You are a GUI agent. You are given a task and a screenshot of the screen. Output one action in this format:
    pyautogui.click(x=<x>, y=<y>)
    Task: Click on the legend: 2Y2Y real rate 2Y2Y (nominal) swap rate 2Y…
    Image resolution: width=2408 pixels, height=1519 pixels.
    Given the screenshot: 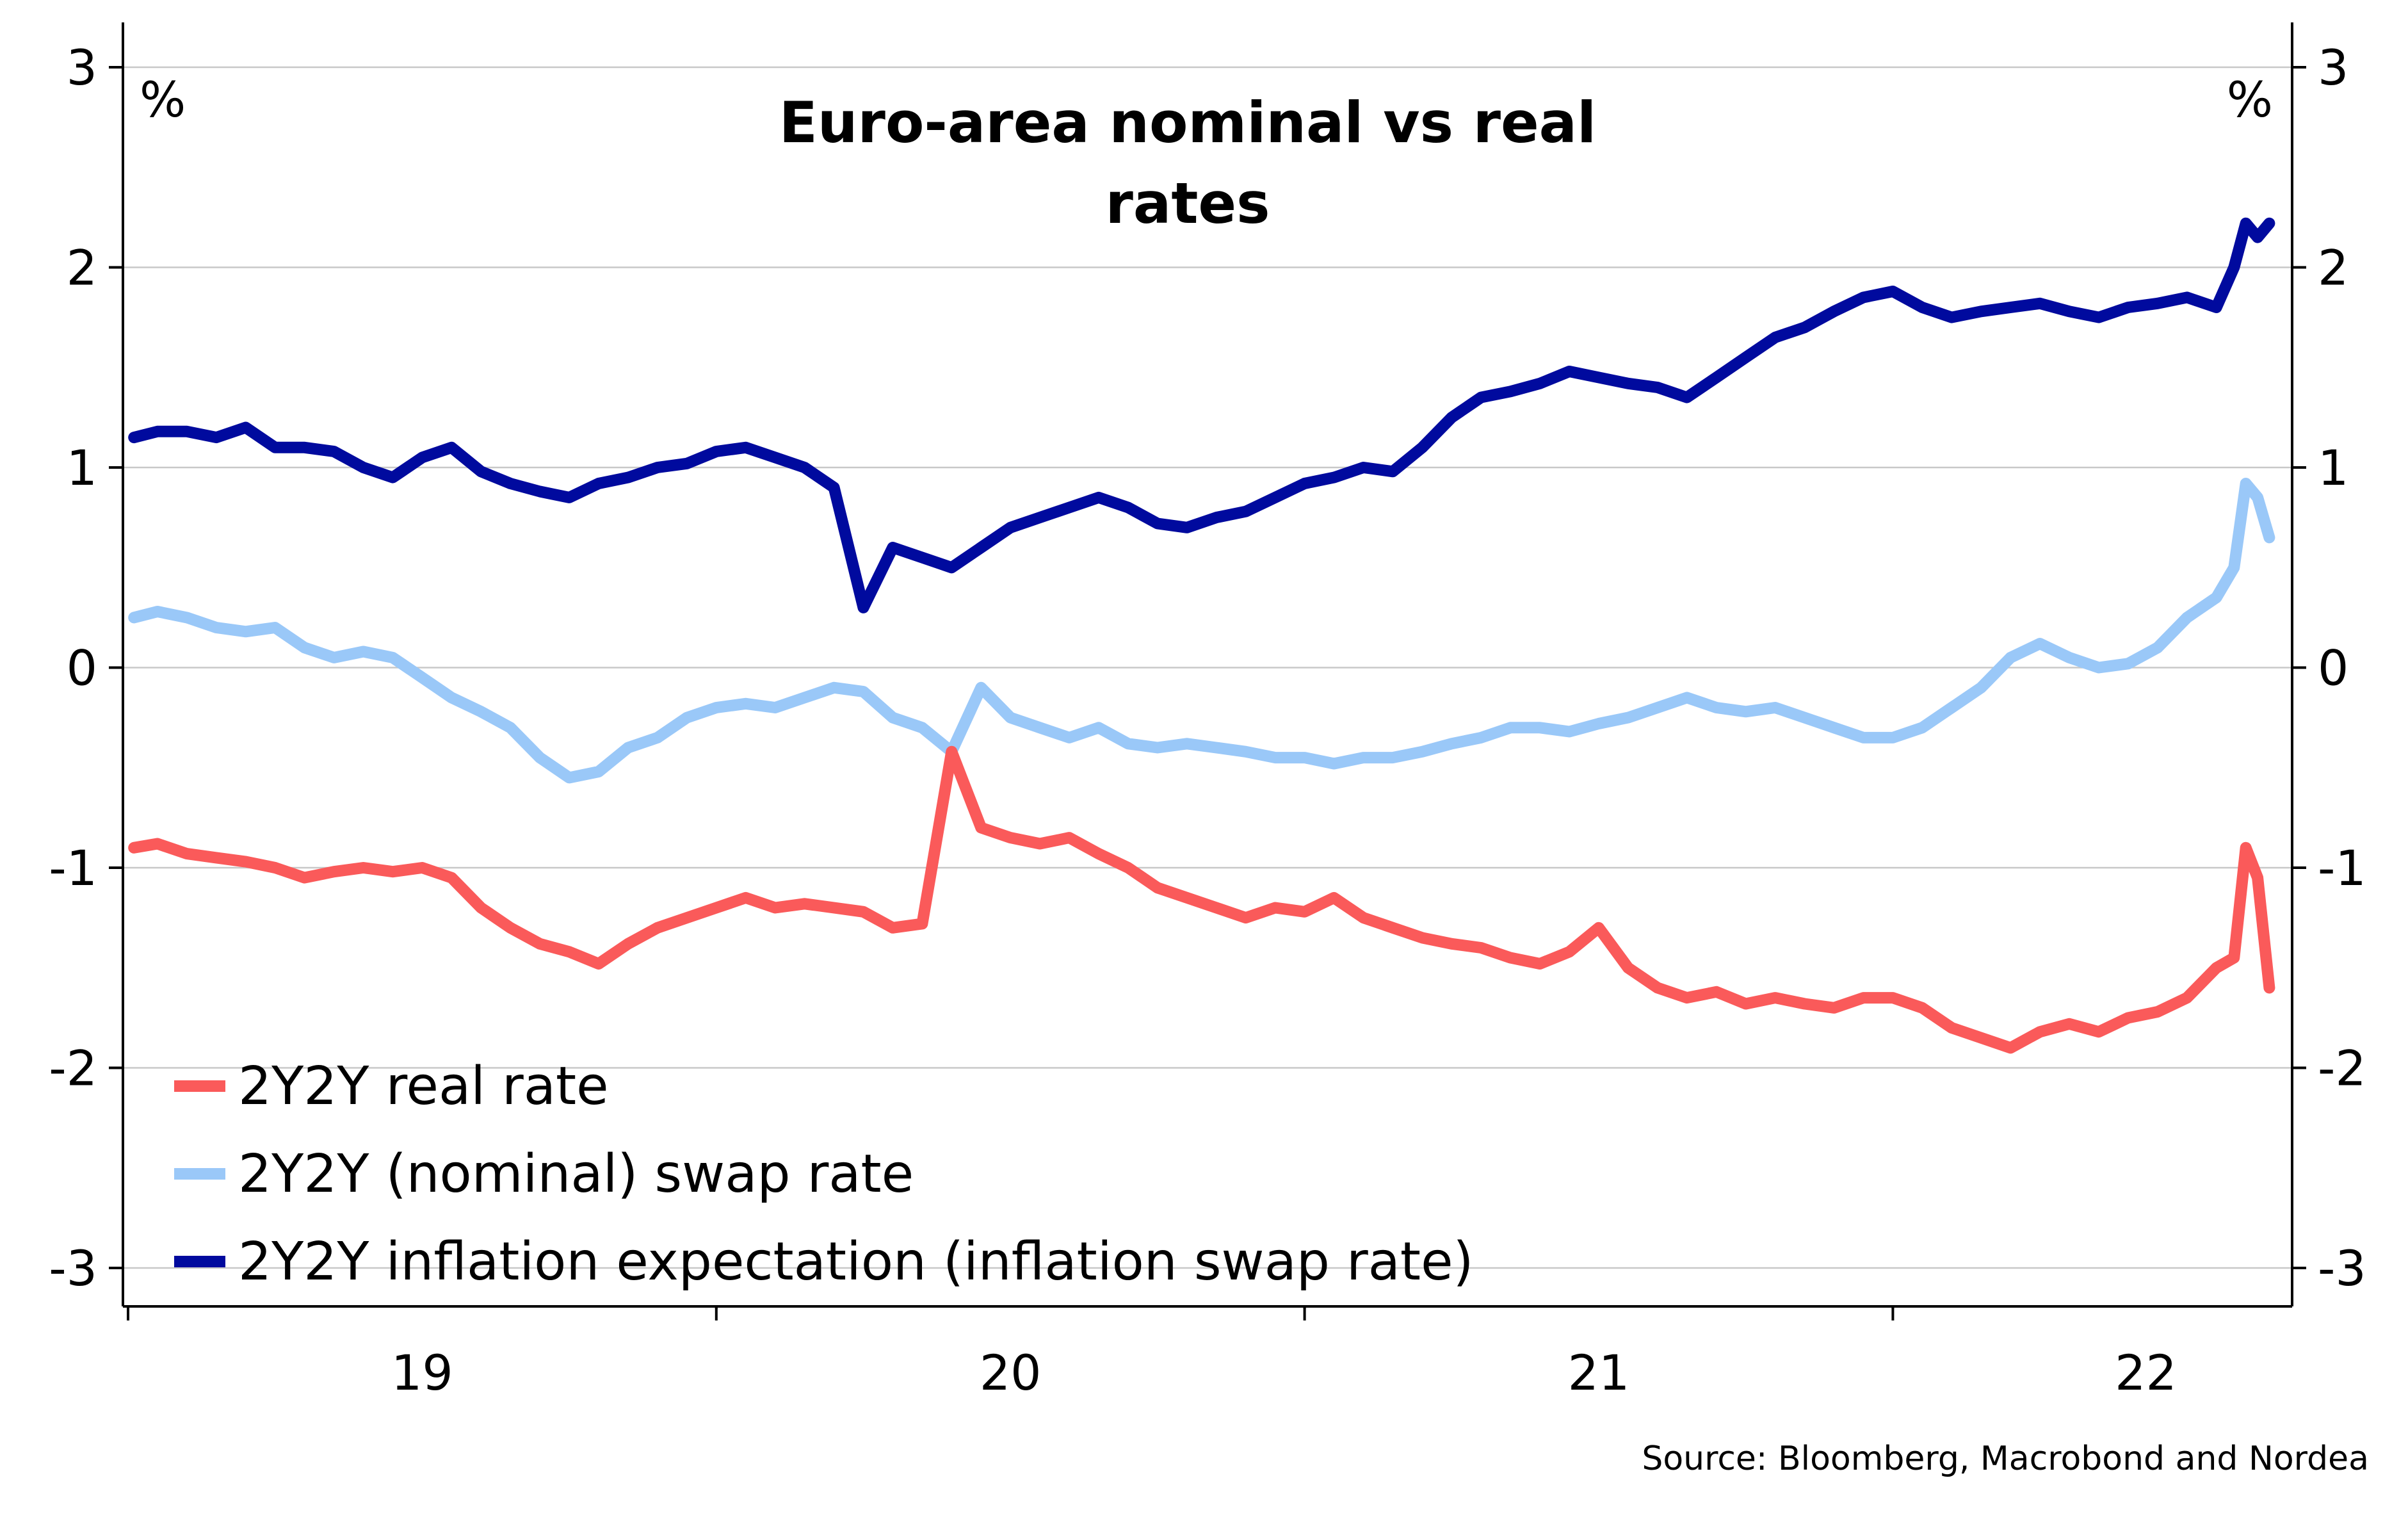 What is the action you would take?
    pyautogui.click(x=824, y=1174)
    